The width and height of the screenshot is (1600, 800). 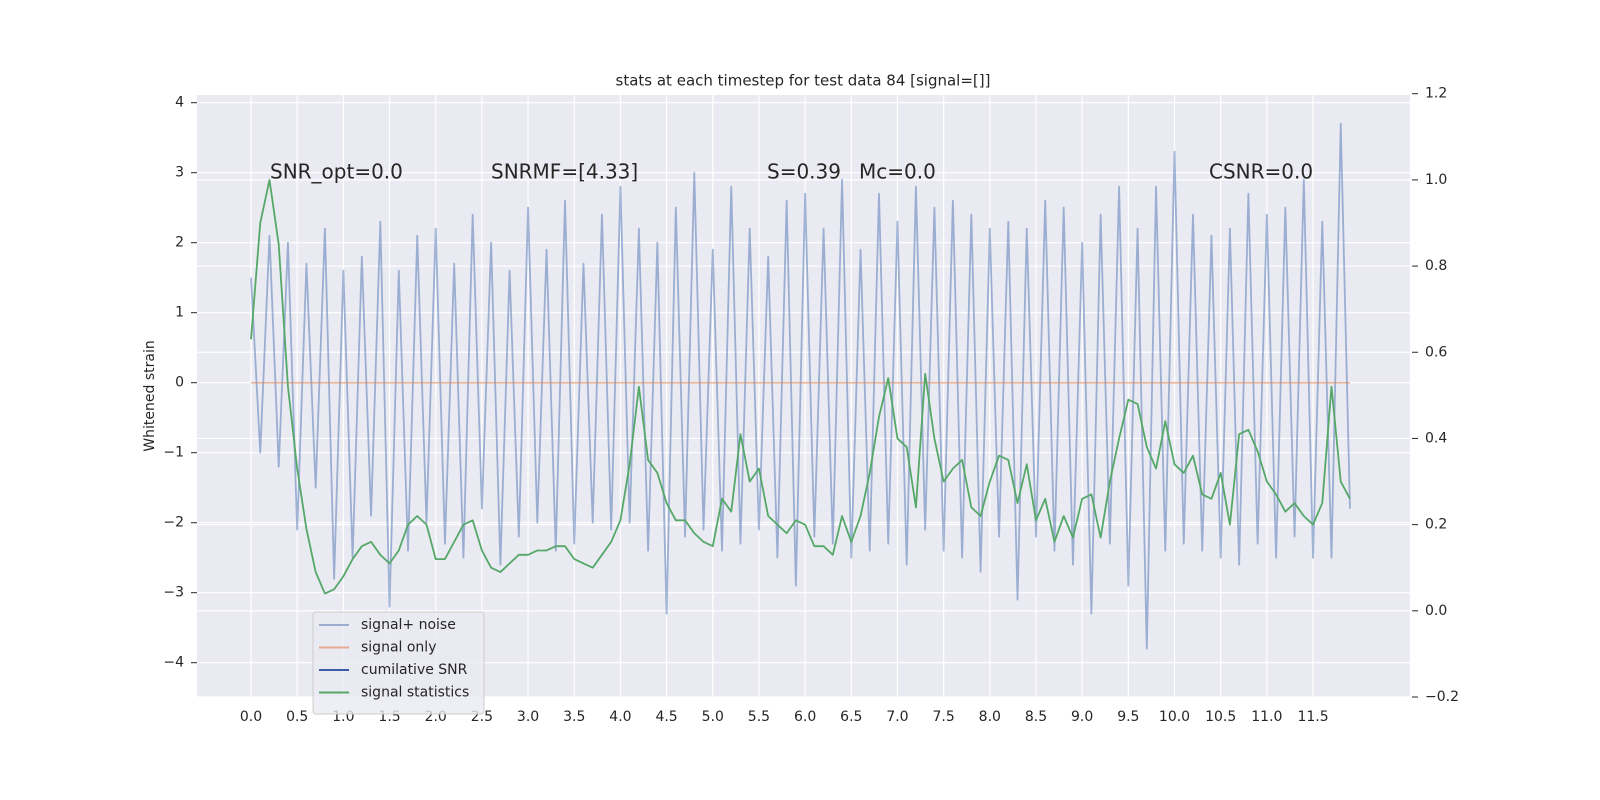 I want to click on y2-tick-label: 1.0, so click(x=1436, y=180).